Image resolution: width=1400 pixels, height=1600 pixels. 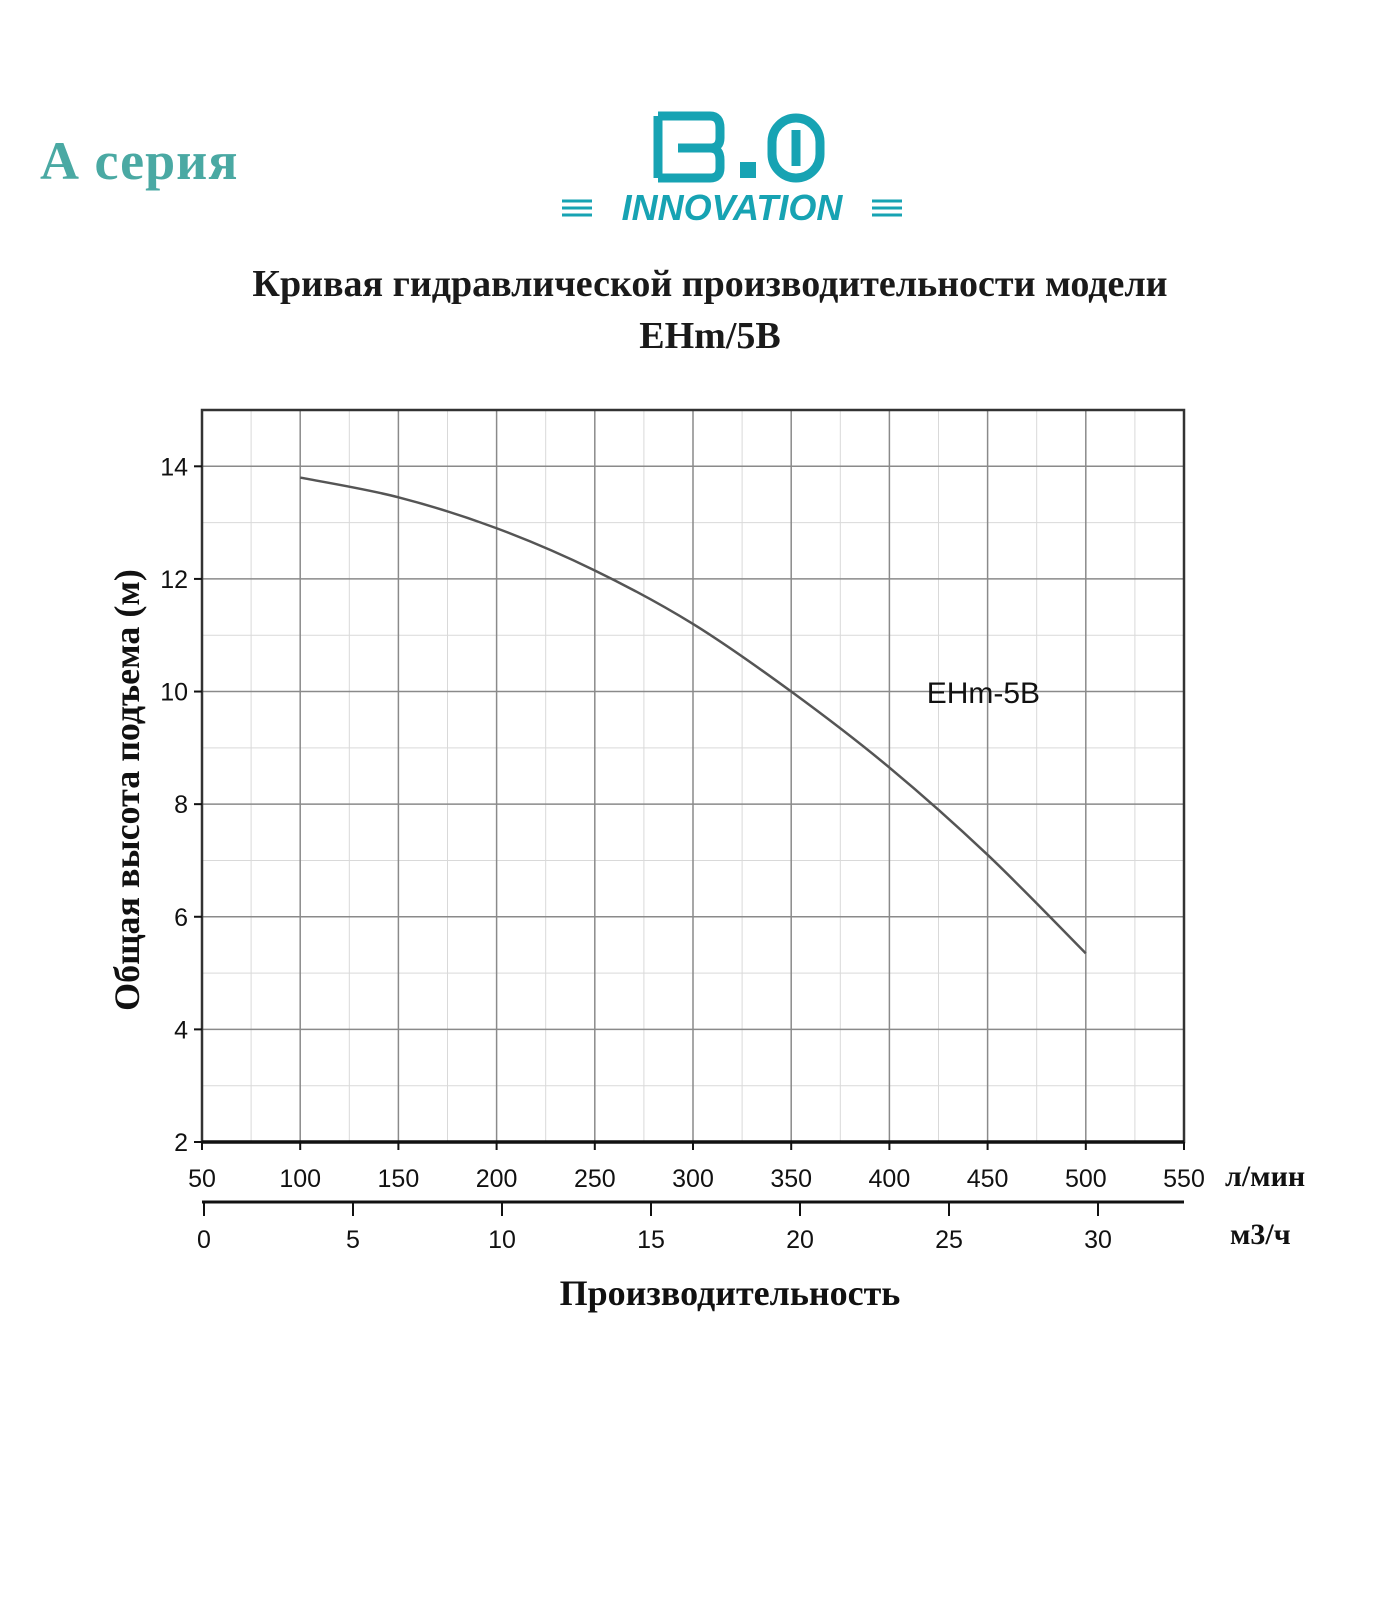 What do you see at coordinates (577, 208) in the screenshot?
I see `logo-lines-left` at bounding box center [577, 208].